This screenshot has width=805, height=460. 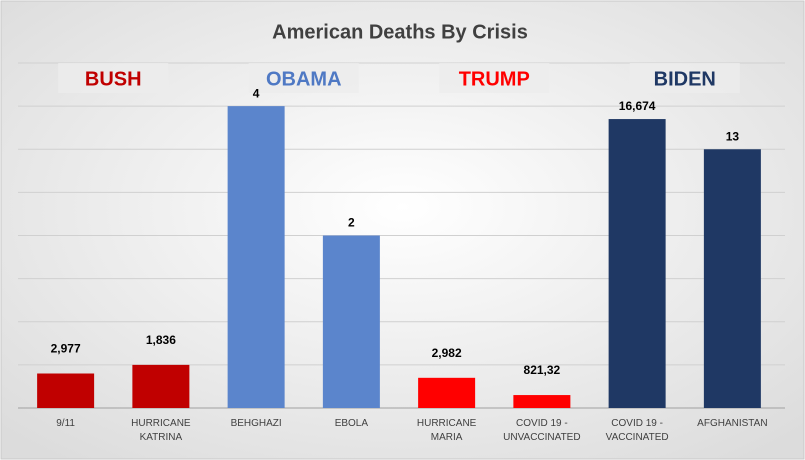 I want to click on x-tick-label-line: UNVACCINATED, so click(x=541, y=437).